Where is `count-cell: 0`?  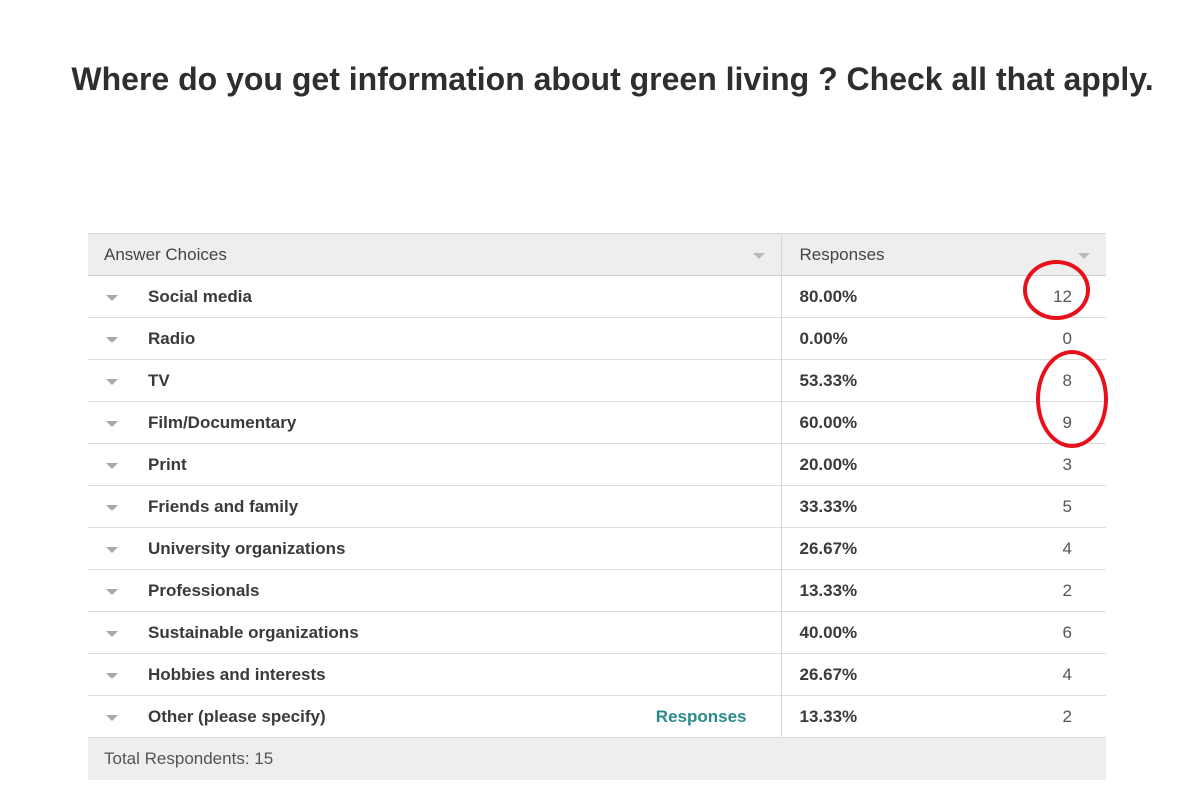 count-cell: 0 is located at coordinates (1049, 338).